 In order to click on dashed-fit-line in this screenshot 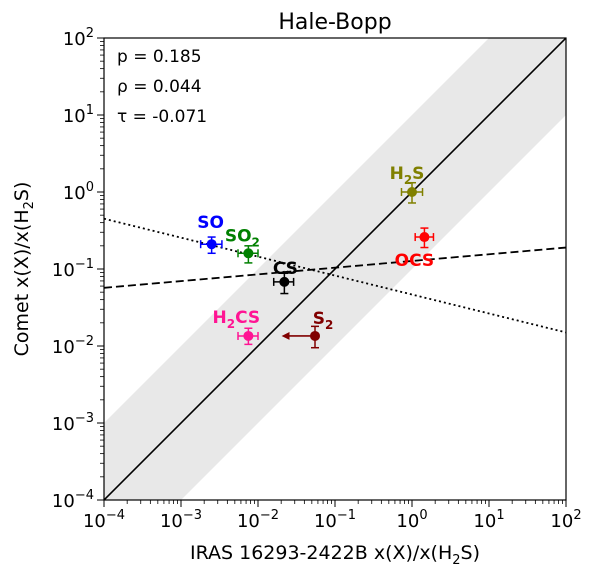, I will do `click(335, 267)`.